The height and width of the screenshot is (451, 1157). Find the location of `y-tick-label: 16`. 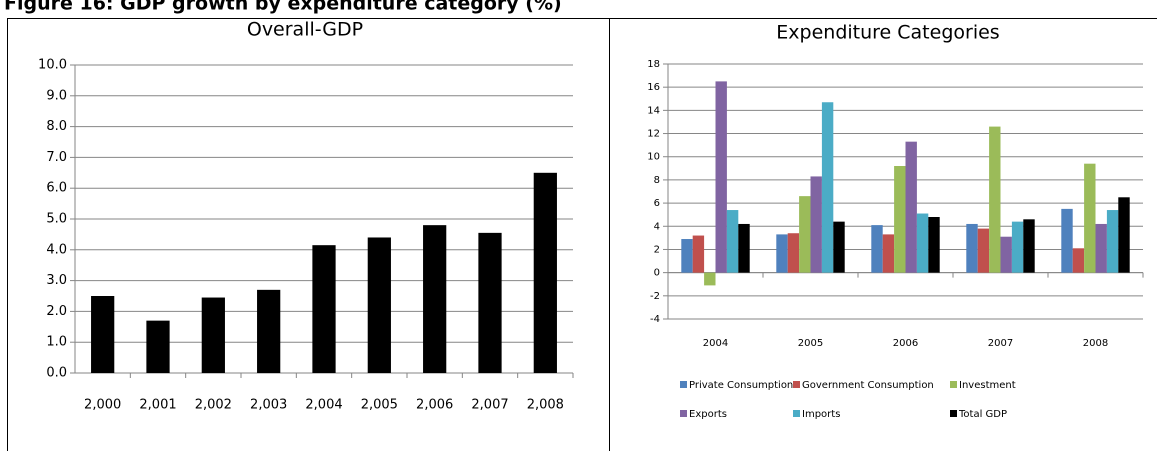

y-tick-label: 16 is located at coordinates (653, 87).